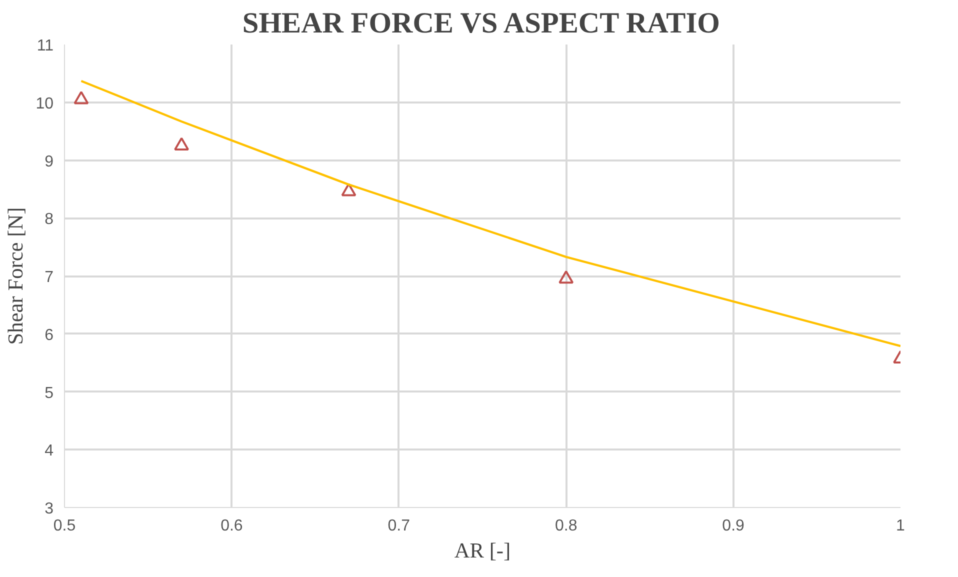 This screenshot has height=577, width=958. Describe the element at coordinates (566, 526) in the screenshot. I see `x-tick-label: 0.8` at that location.